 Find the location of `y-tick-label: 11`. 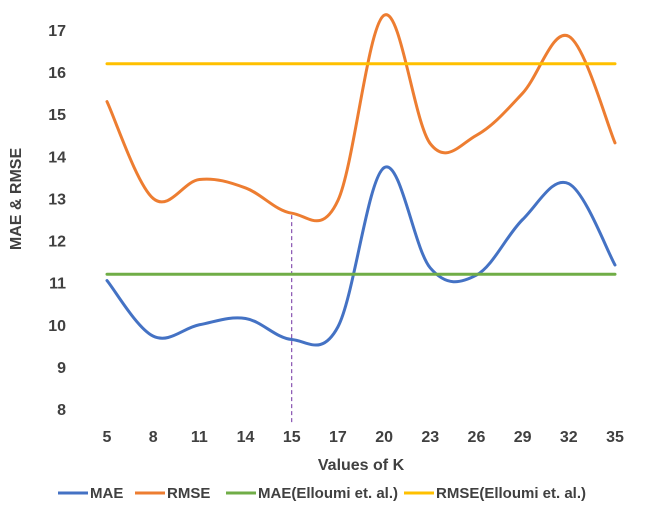

y-tick-label: 11 is located at coordinates (57, 284).